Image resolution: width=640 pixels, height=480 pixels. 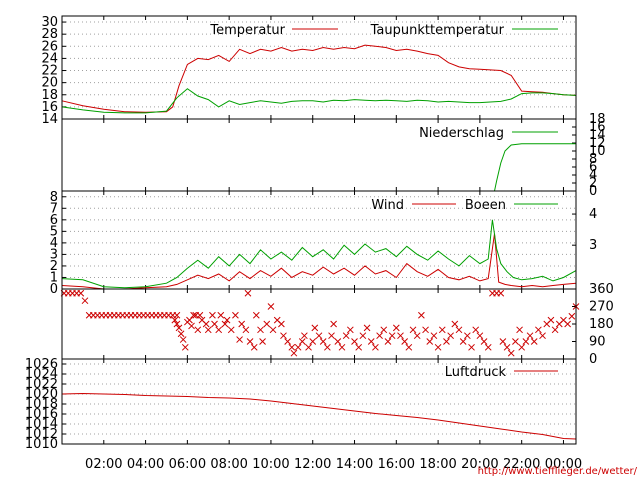 What do you see at coordinates (358, 324) in the screenshot?
I see `direction-y-ticks: 0 90 180 270 360` at bounding box center [358, 324].